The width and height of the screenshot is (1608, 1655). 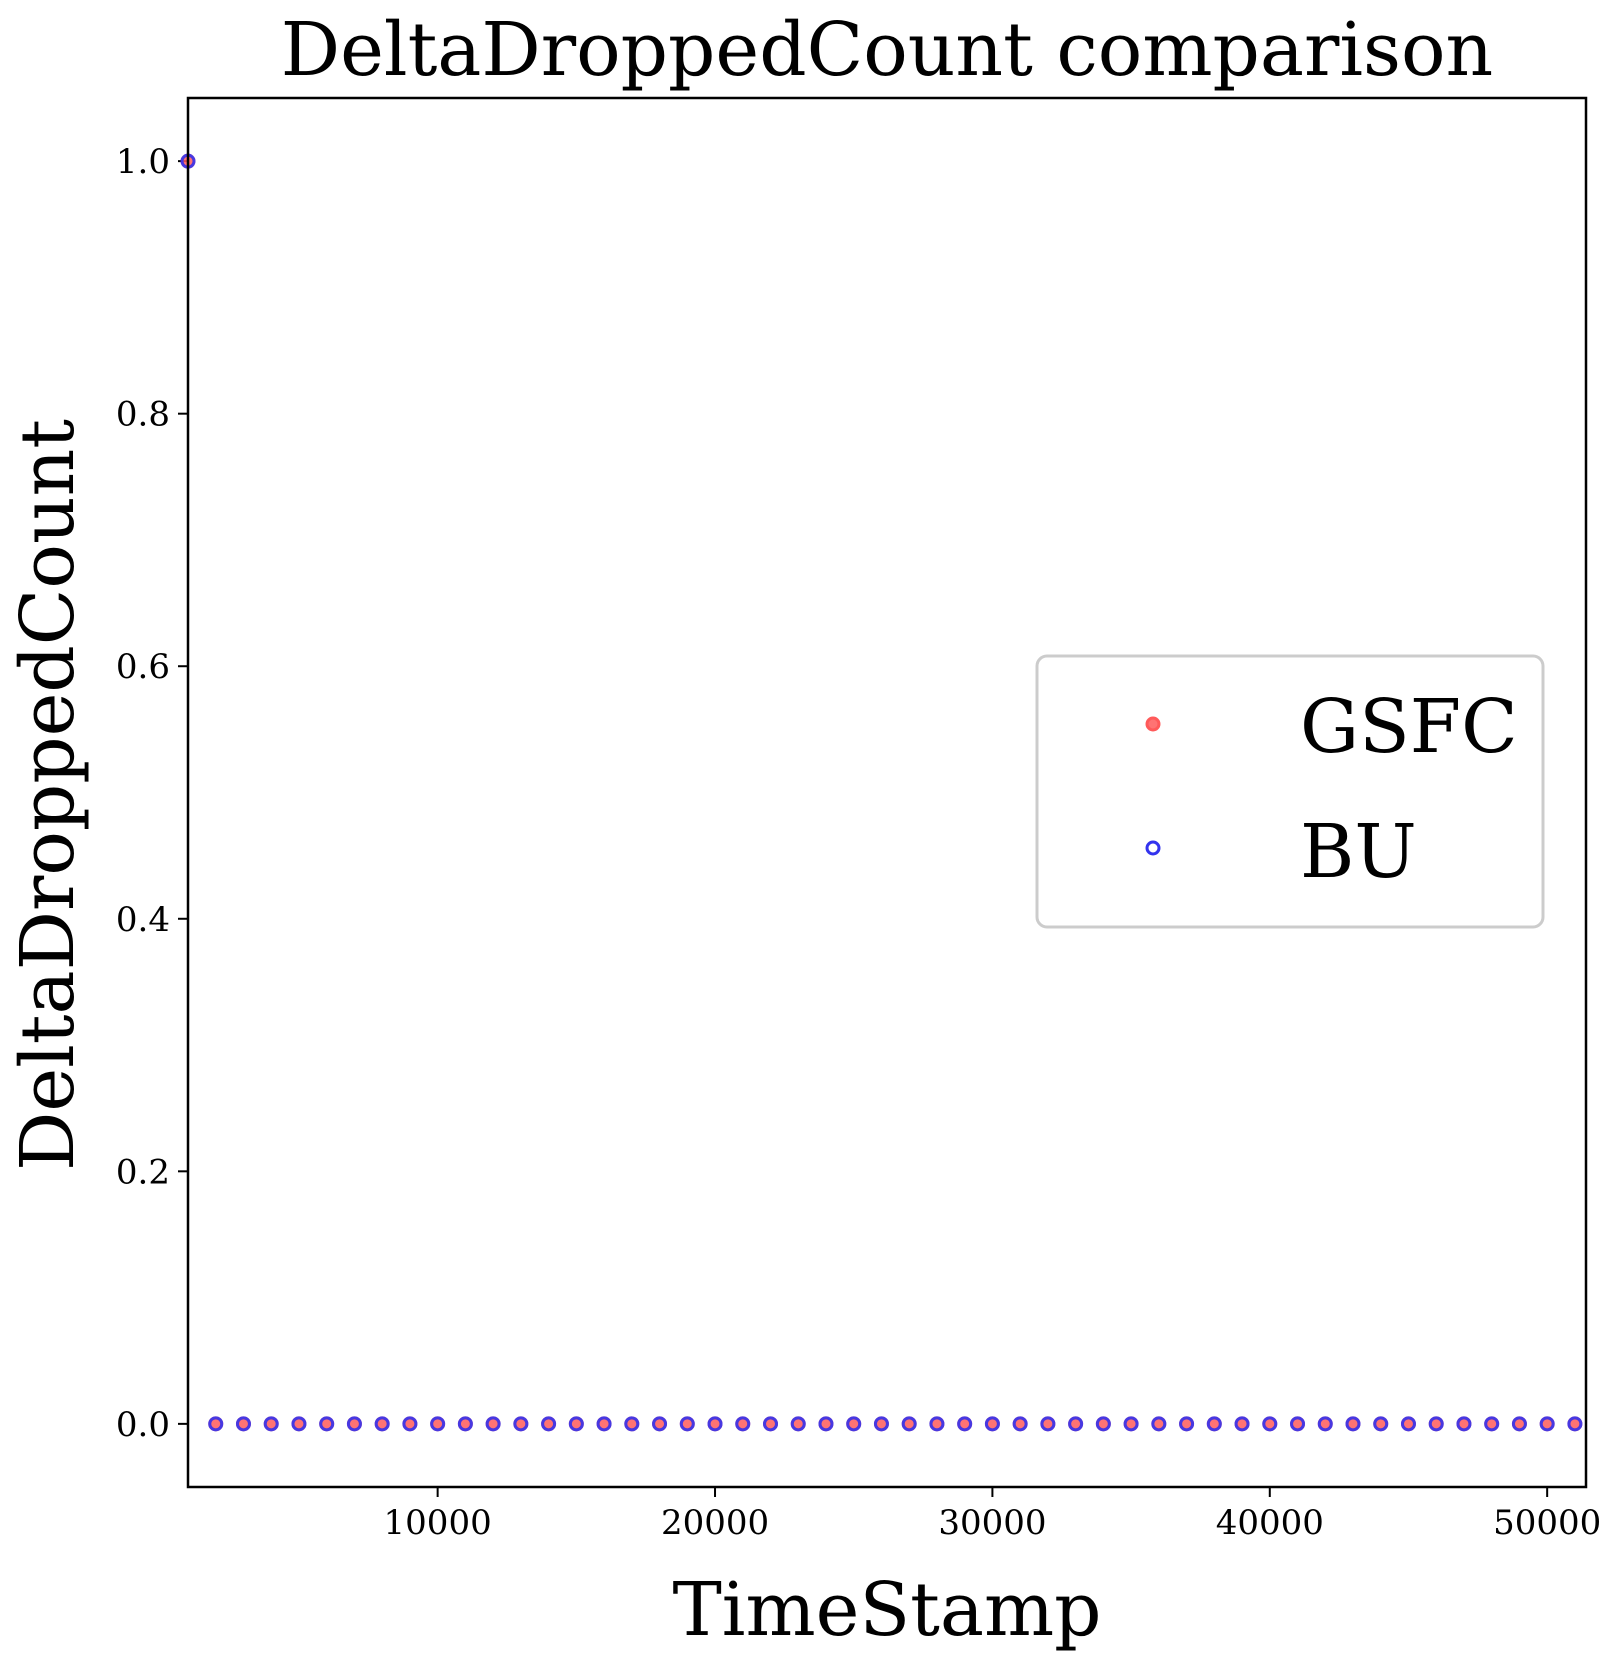 I want to click on legend-marker-gsfc, so click(x=1153, y=724).